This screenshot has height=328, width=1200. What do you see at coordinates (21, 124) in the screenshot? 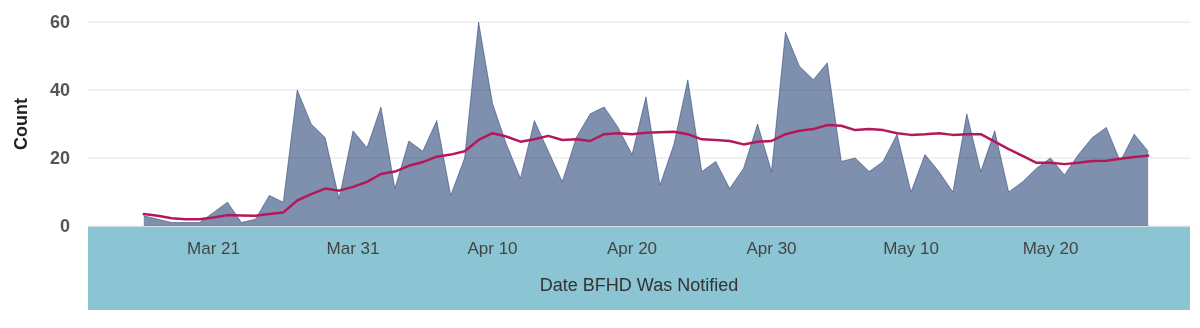
I see `y-axis-title: Count` at bounding box center [21, 124].